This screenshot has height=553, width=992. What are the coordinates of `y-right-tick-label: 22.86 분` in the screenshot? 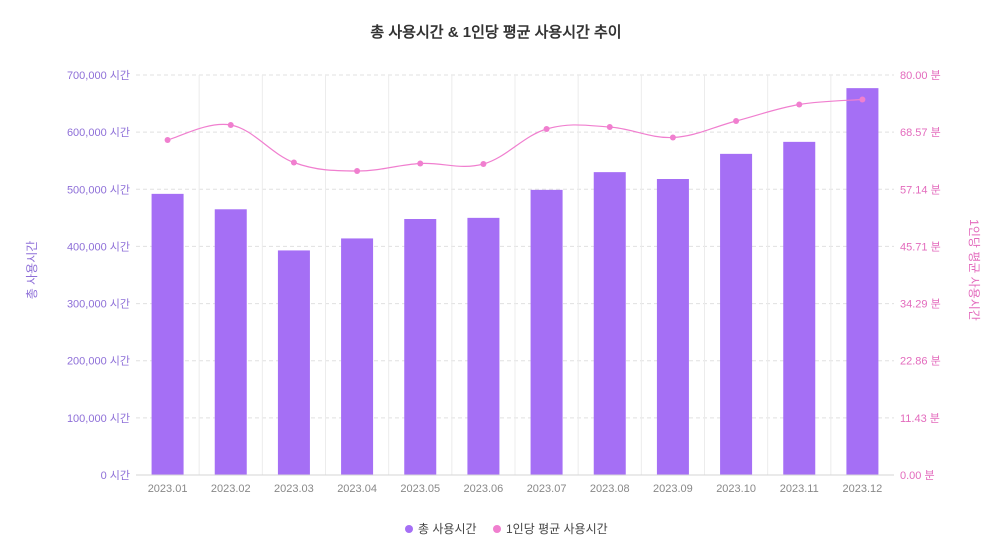 It's located at (920, 362).